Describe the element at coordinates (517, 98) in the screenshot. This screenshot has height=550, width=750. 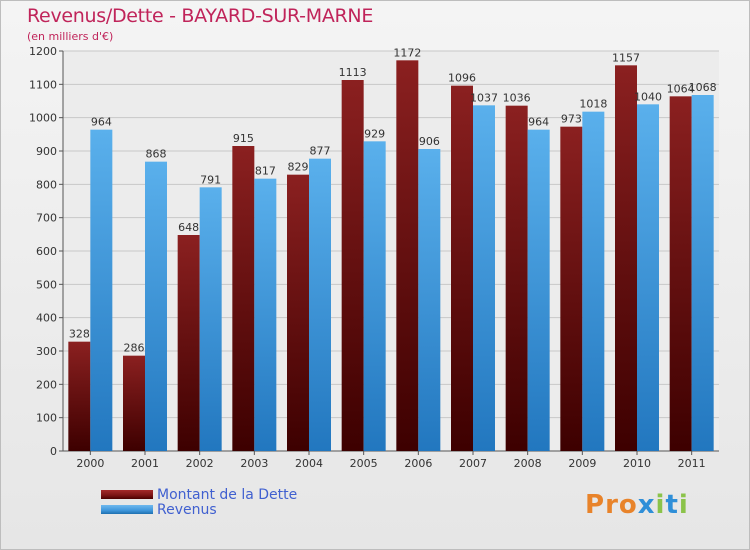
I see `data-label-dette: 1036` at that location.